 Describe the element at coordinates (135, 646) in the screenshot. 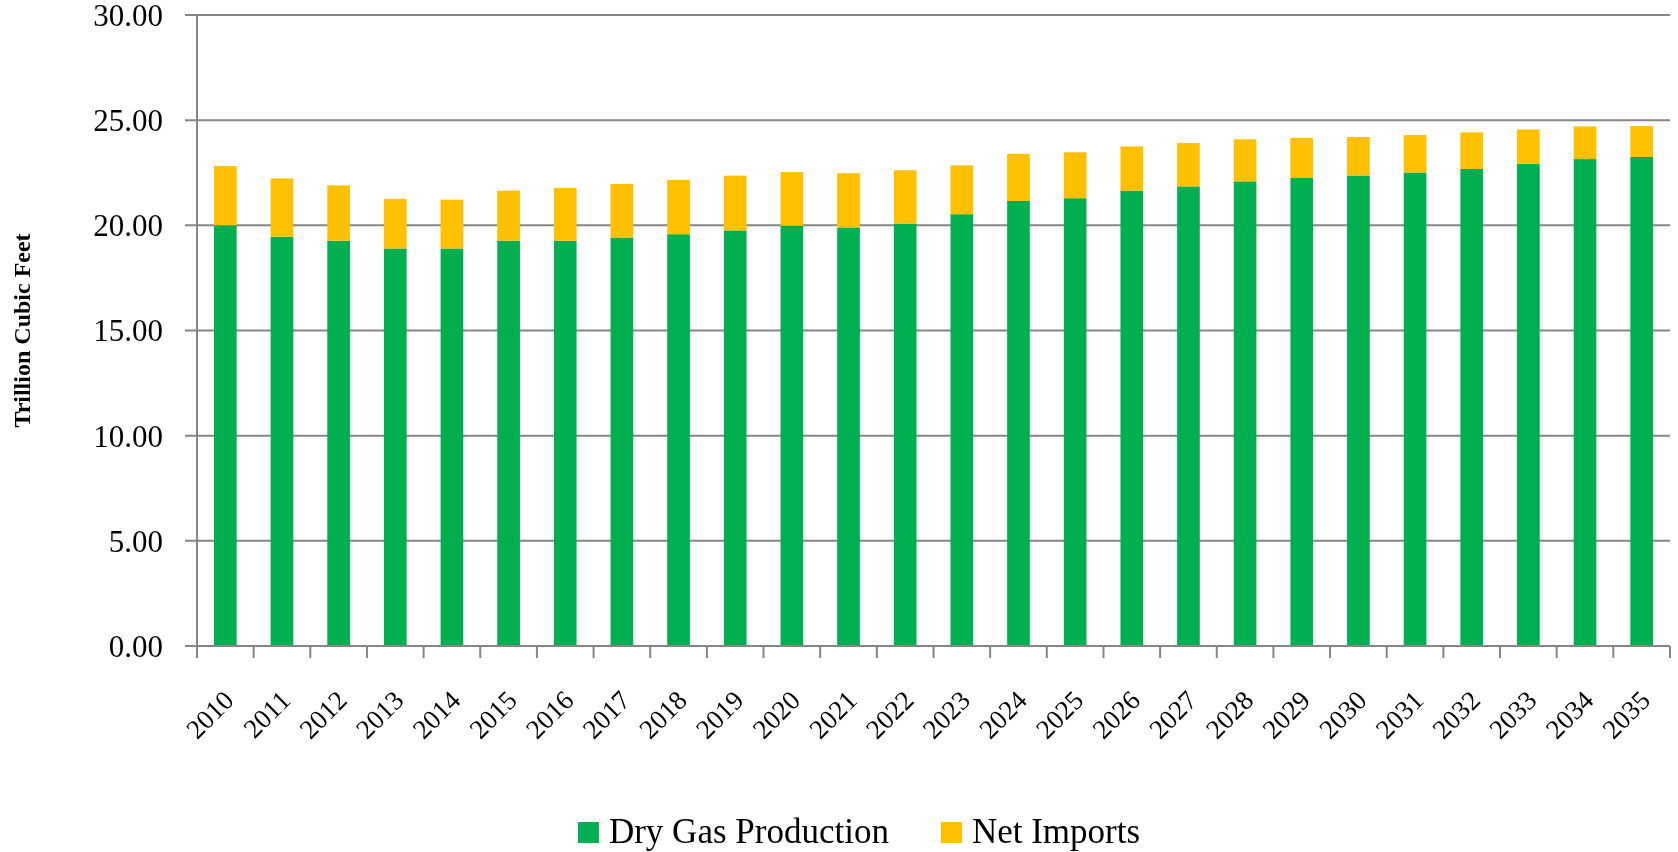

I see `y-tick-label: 0.00` at that location.